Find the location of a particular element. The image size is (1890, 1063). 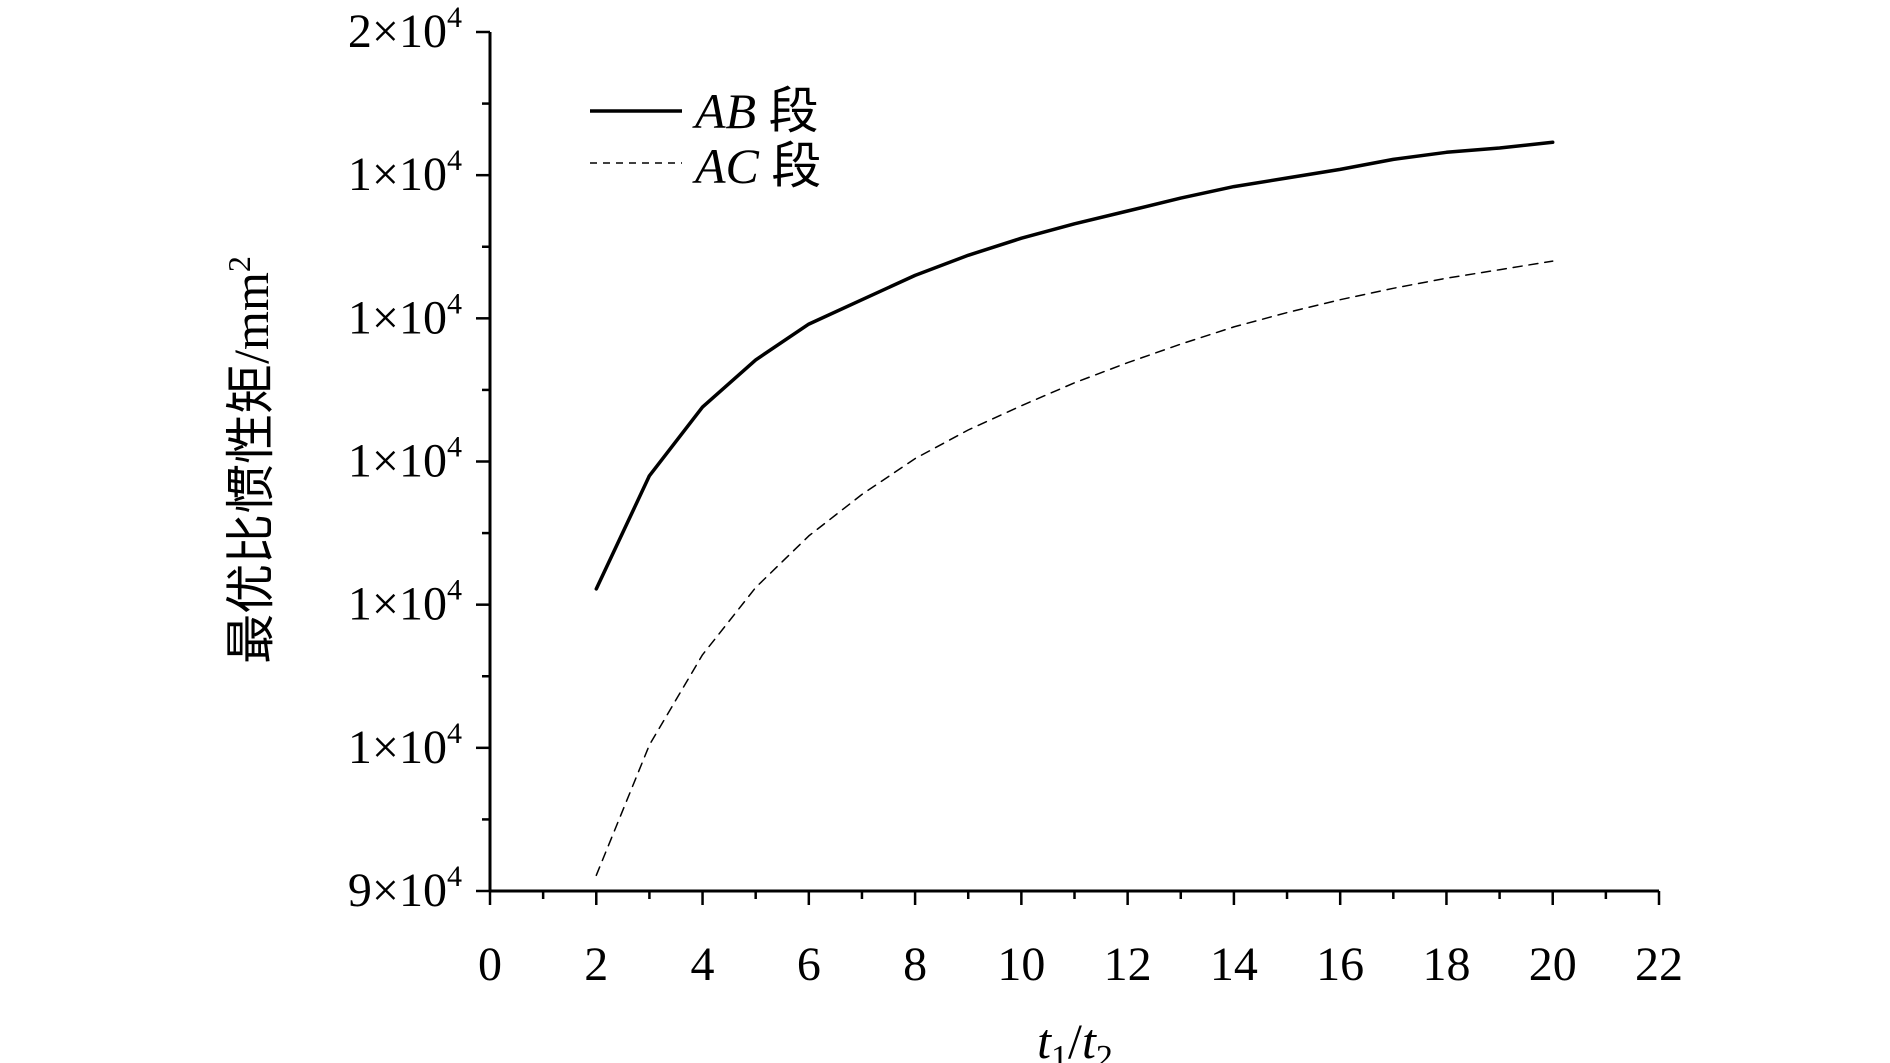

x-tick-label: 2 is located at coordinates (596, 964).